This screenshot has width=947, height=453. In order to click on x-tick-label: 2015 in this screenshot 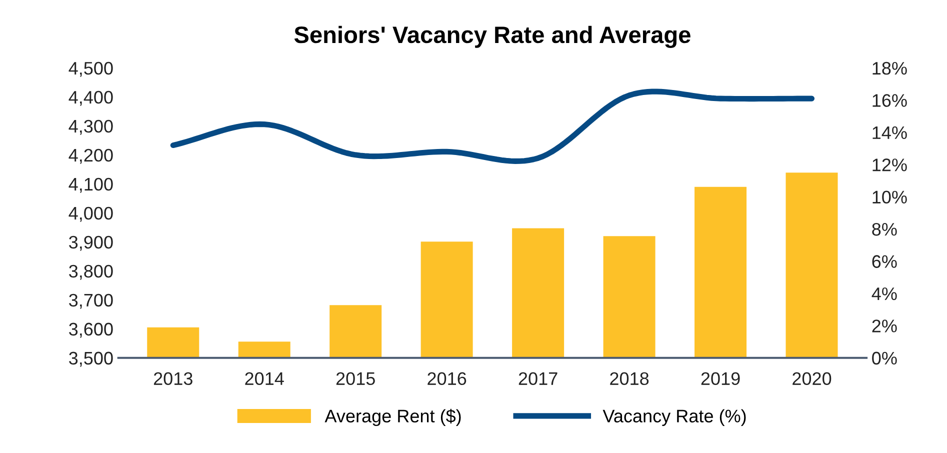, I will do `click(355, 379)`.